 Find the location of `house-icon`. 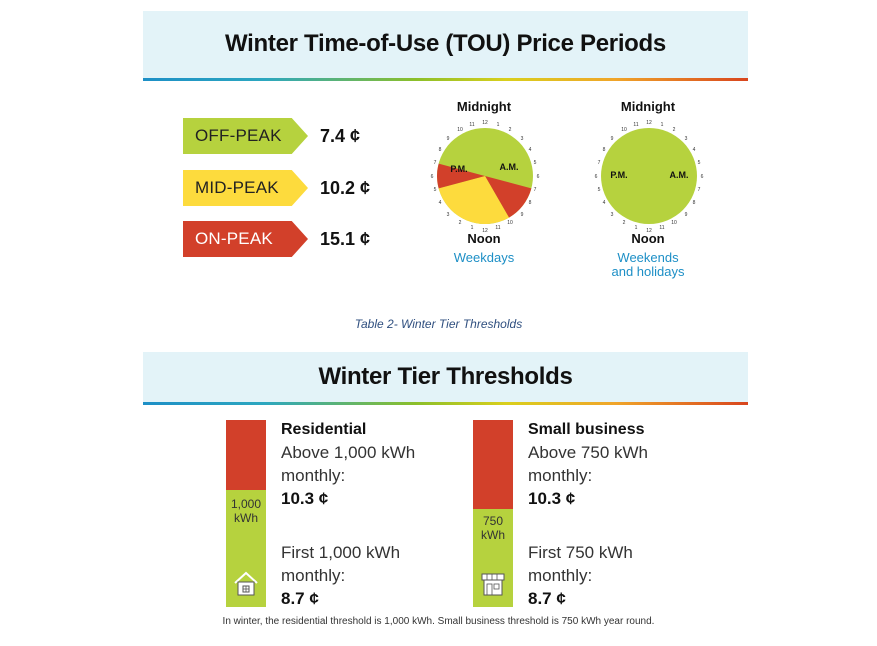

house-icon is located at coordinates (246, 583).